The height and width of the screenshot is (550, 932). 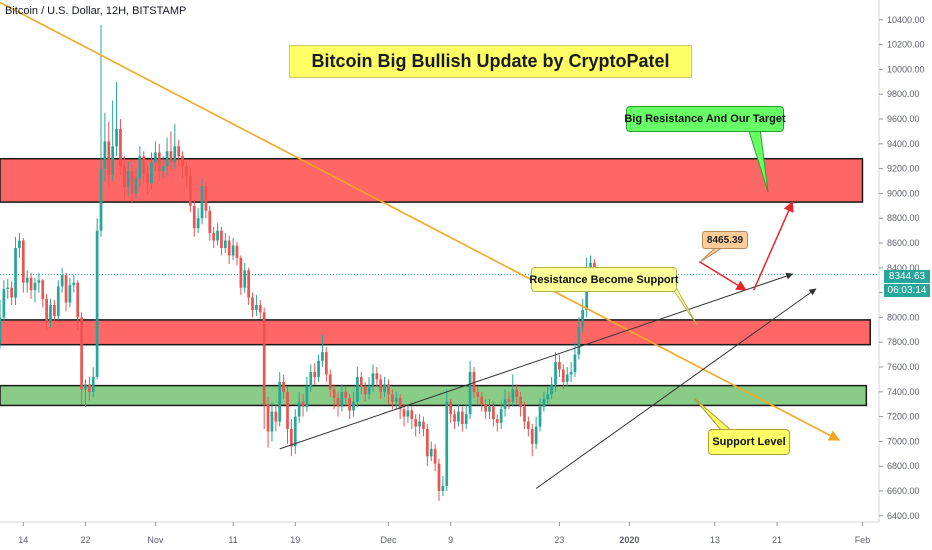 I want to click on x-tick-label: 22, so click(x=85, y=540).